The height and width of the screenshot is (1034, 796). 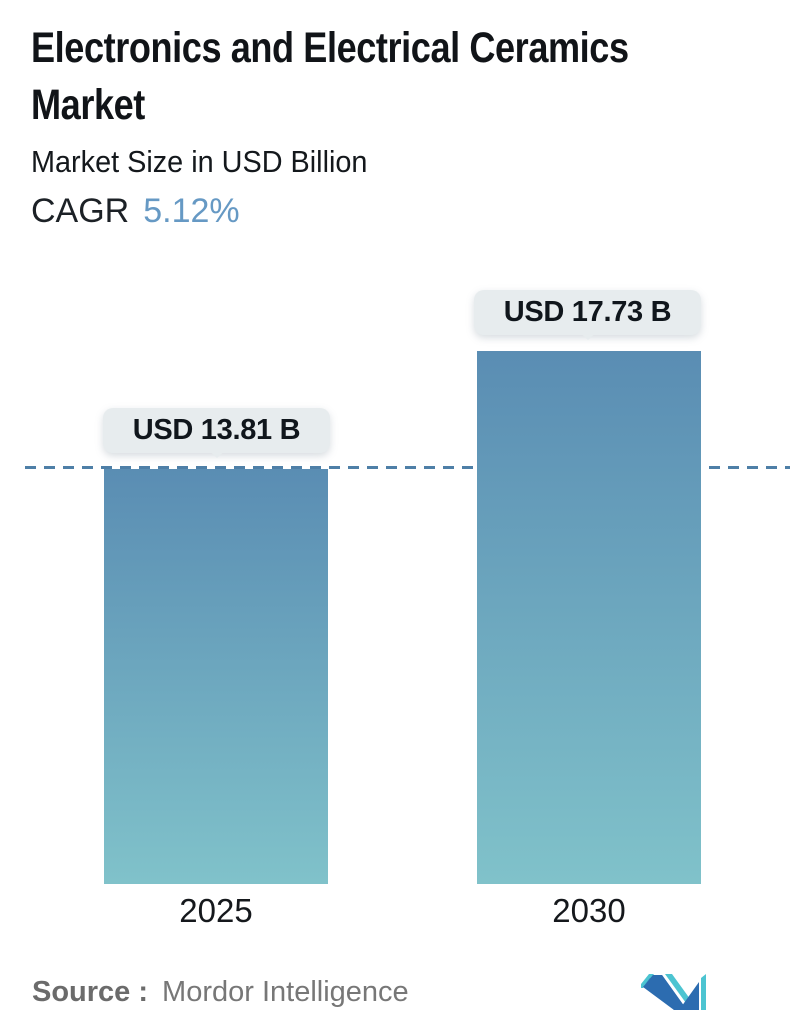 What do you see at coordinates (407, 467) in the screenshot?
I see `reference-dashed-line` at bounding box center [407, 467].